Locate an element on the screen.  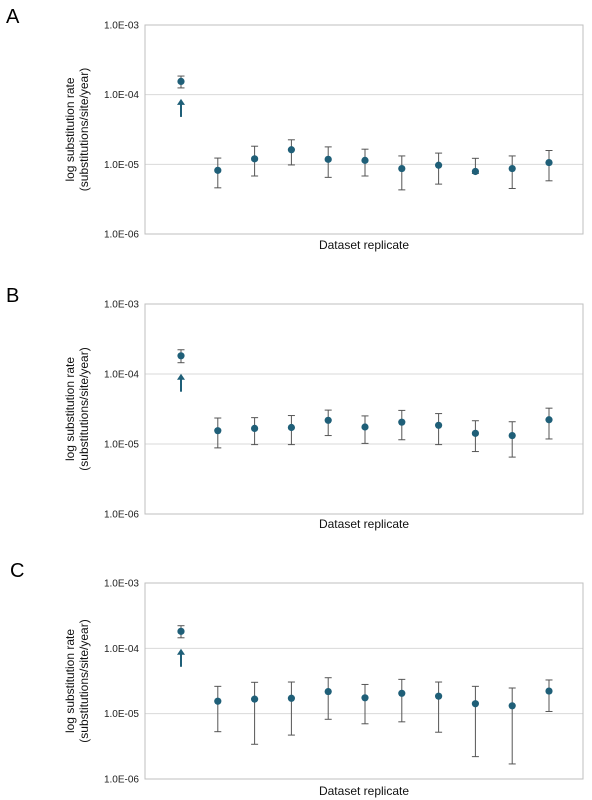
panel-label: A is located at coordinates (13, 17).